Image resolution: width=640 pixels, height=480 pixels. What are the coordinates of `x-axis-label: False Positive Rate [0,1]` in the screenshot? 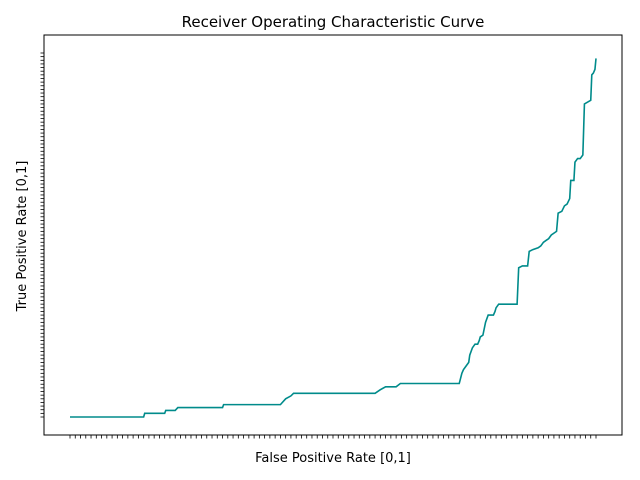 It's located at (333, 458).